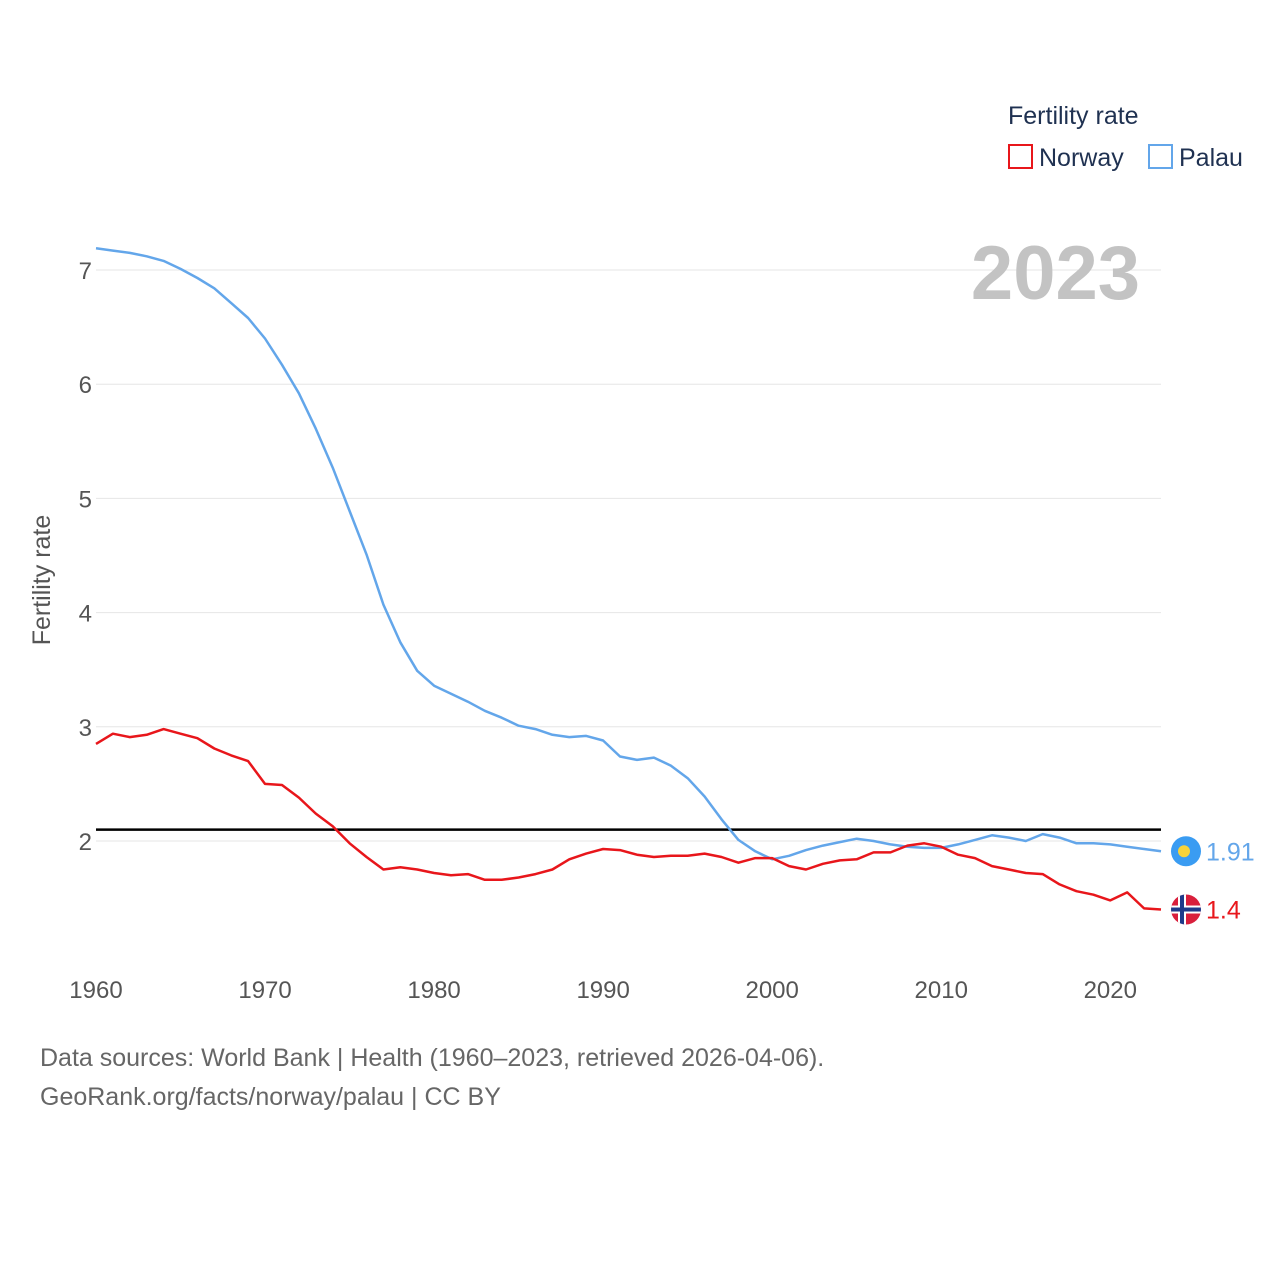 The height and width of the screenshot is (1280, 1280). What do you see at coordinates (85, 385) in the screenshot?
I see `y-tick-6: 6` at bounding box center [85, 385].